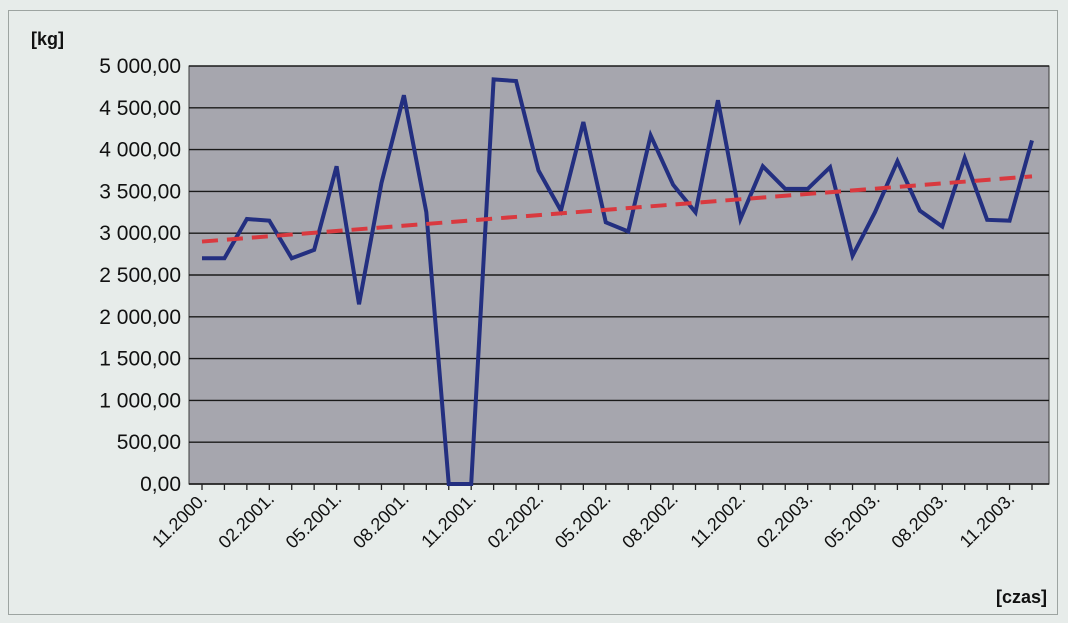 Image resolution: width=1068 pixels, height=623 pixels. I want to click on y-tick-label: 2 000,00, so click(140, 317).